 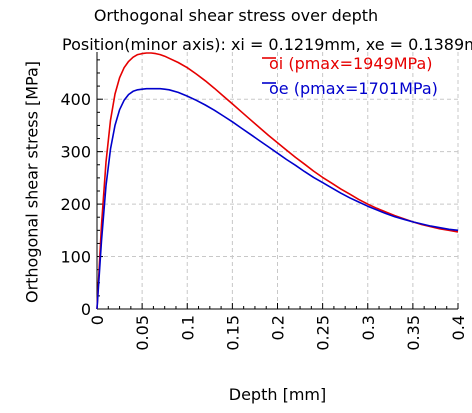 What do you see at coordinates (236, 15) in the screenshot?
I see `chart-title: Orthogonal shear stress over depth` at bounding box center [236, 15].